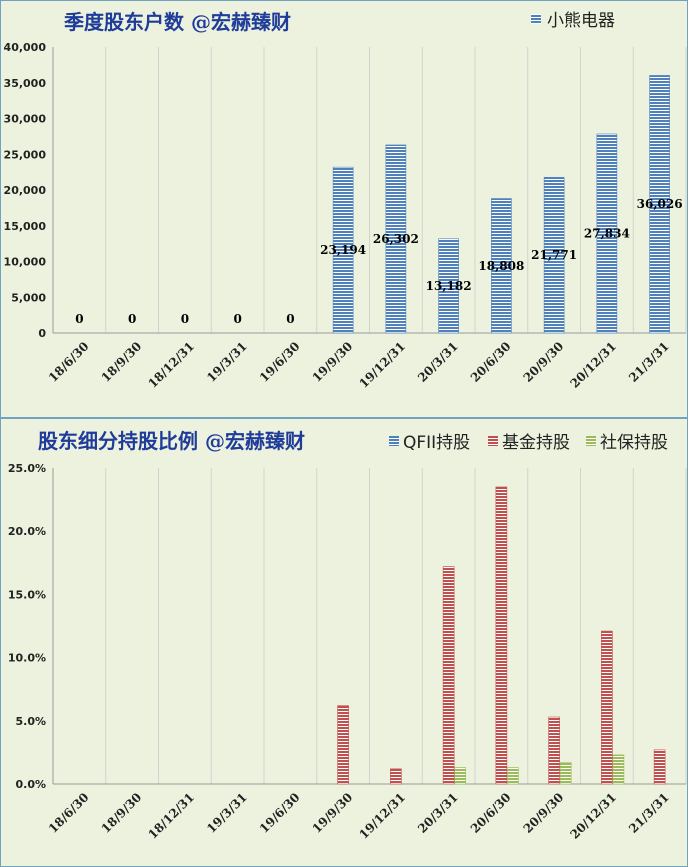 The height and width of the screenshot is (867, 690). What do you see at coordinates (25, 226) in the screenshot?
I see `y-tick-label: 15,000` at bounding box center [25, 226].